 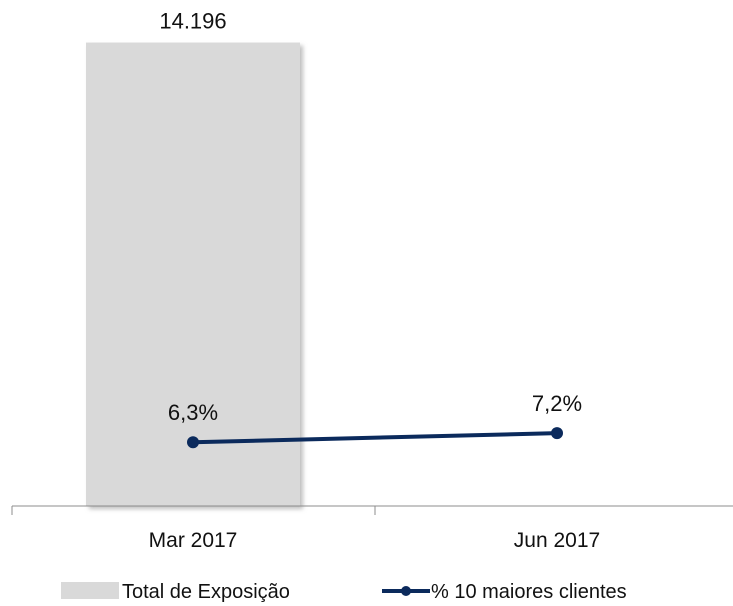 What do you see at coordinates (529, 592) in the screenshot?
I see `legend-label-line: % 10 maiores clientes` at bounding box center [529, 592].